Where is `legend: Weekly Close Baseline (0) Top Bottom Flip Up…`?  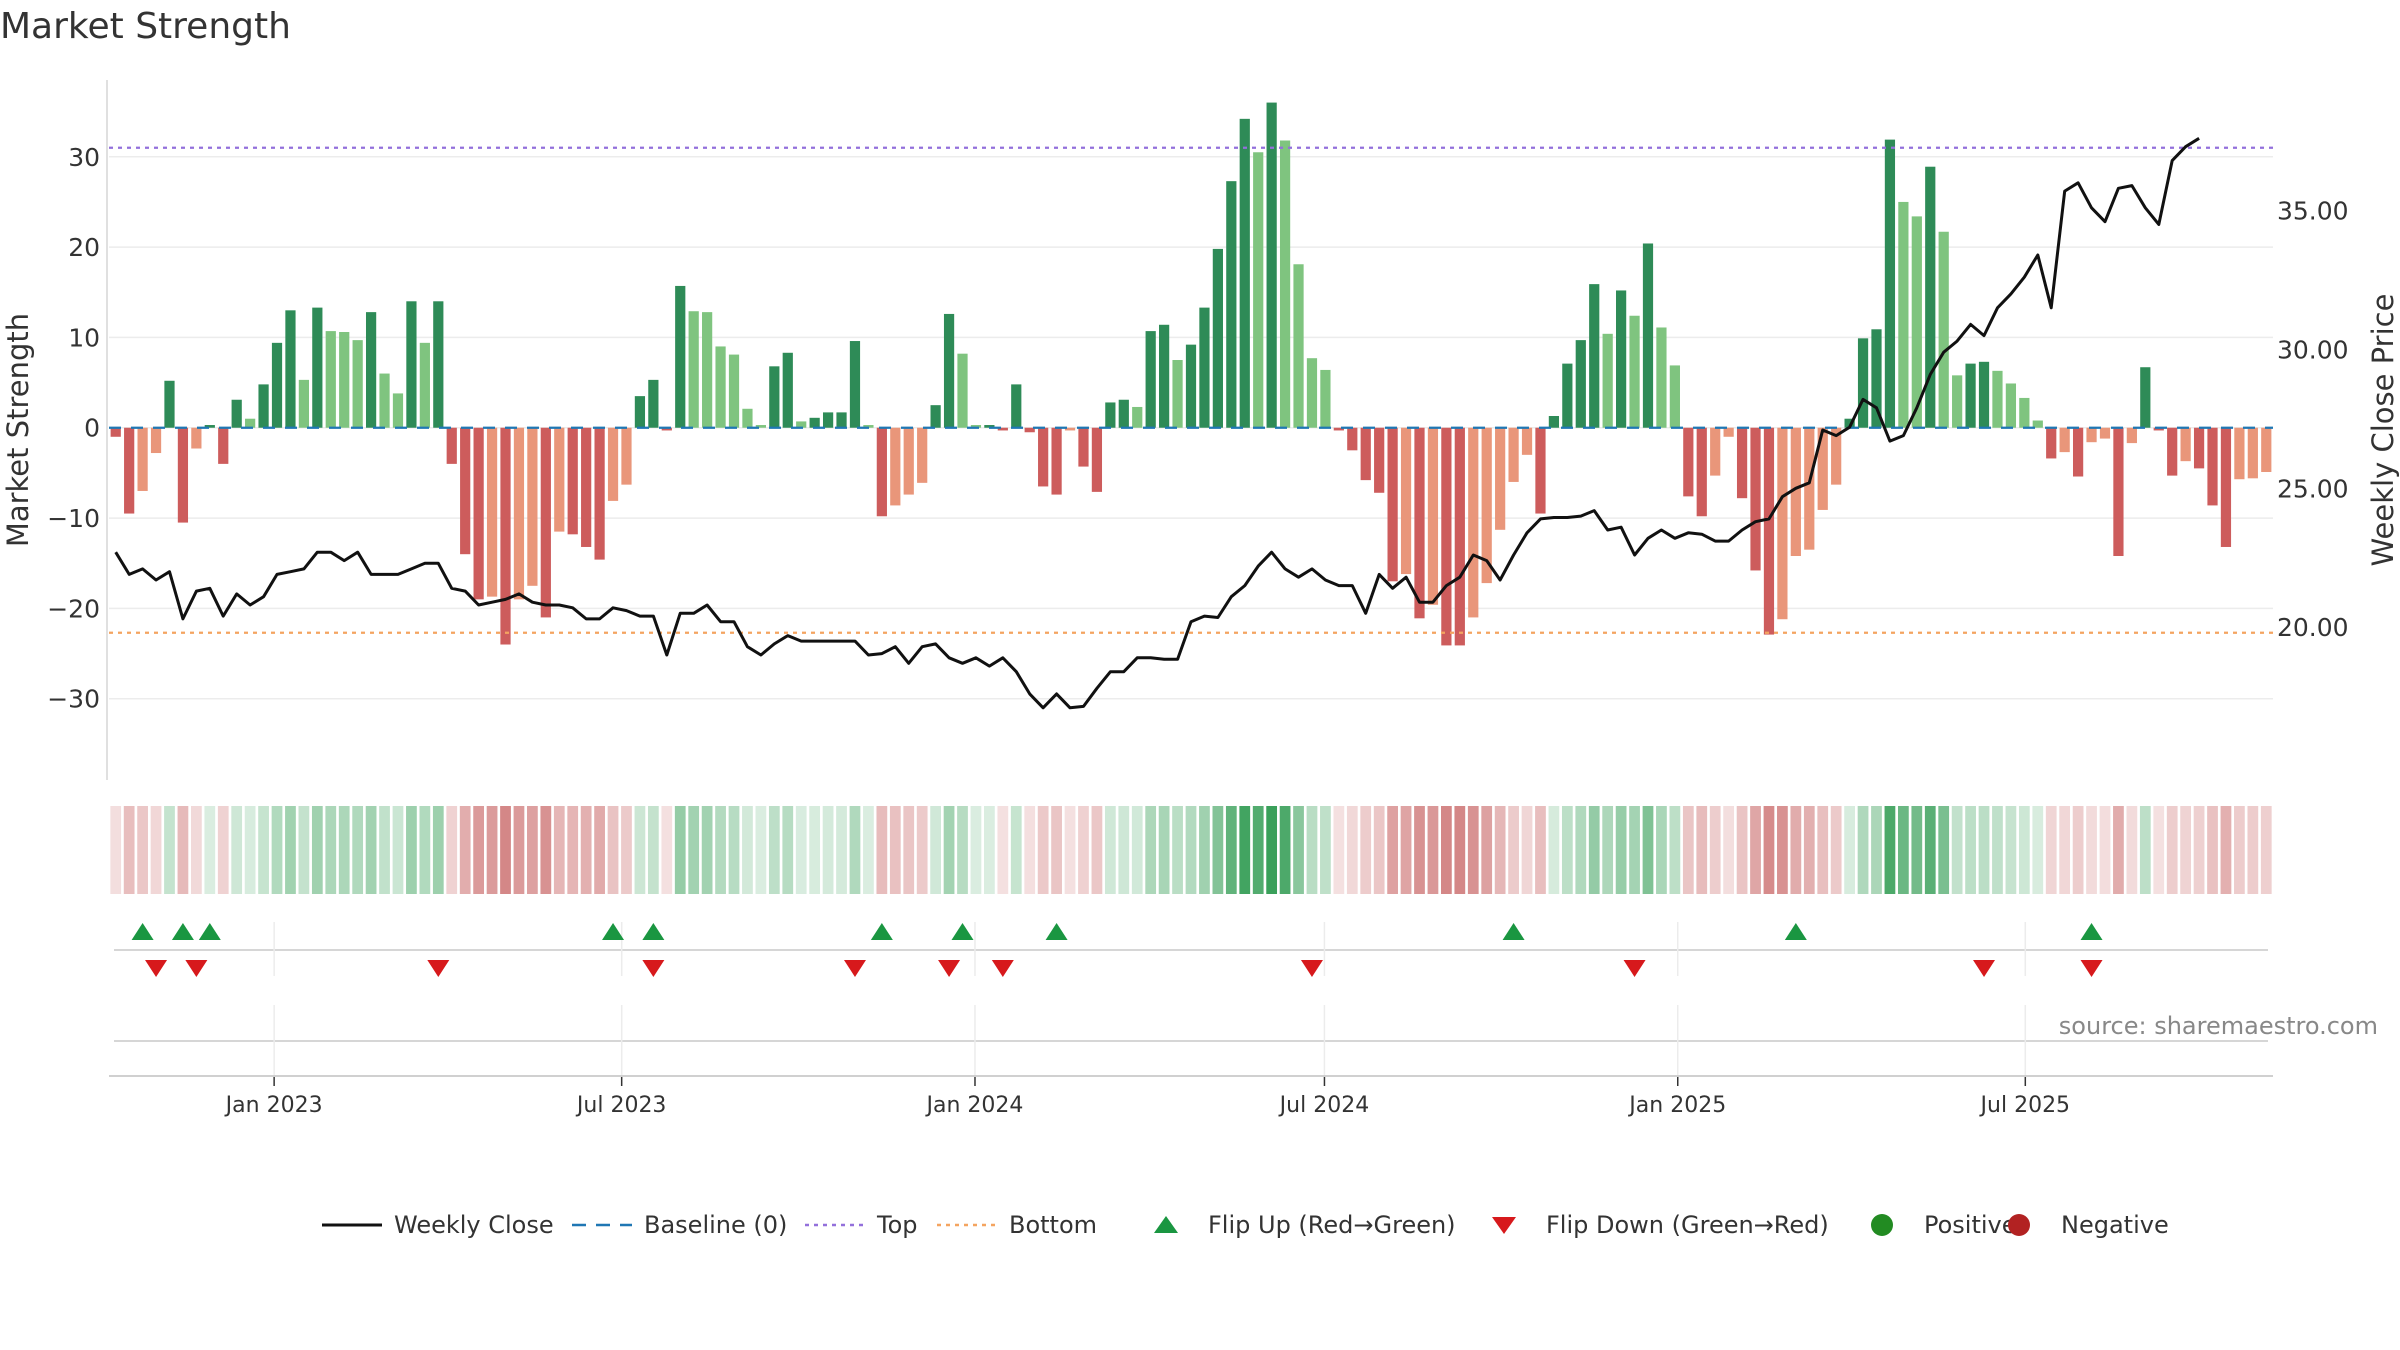 legend: Weekly Close Baseline (0) Top Bottom Flip Up… is located at coordinates (1200, 1225).